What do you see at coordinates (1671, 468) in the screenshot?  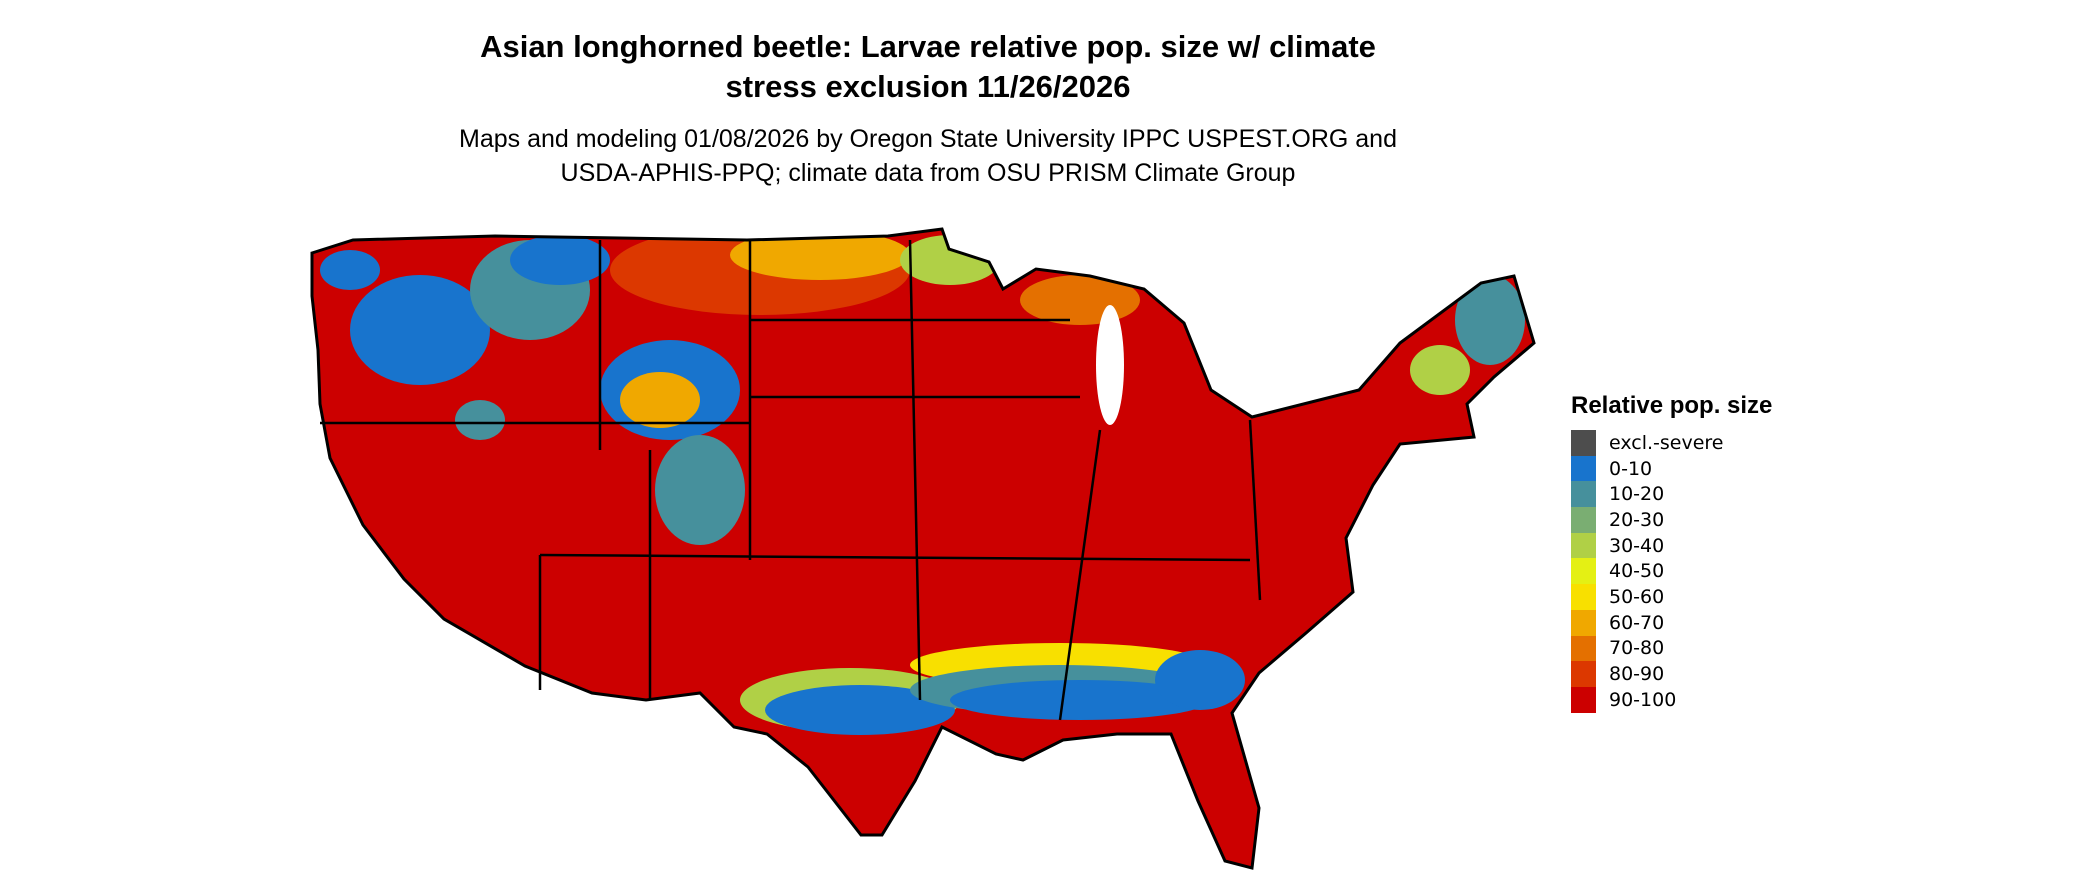 I see `legend-item: 0-10` at bounding box center [1671, 468].